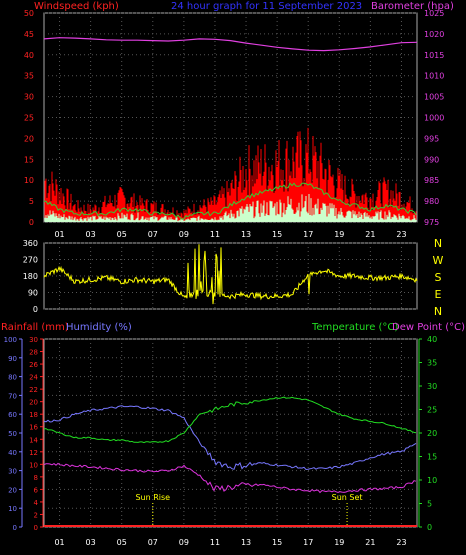  What do you see at coordinates (432, 433) in the screenshot?
I see `temperature-tick-label: 20` at bounding box center [432, 433].